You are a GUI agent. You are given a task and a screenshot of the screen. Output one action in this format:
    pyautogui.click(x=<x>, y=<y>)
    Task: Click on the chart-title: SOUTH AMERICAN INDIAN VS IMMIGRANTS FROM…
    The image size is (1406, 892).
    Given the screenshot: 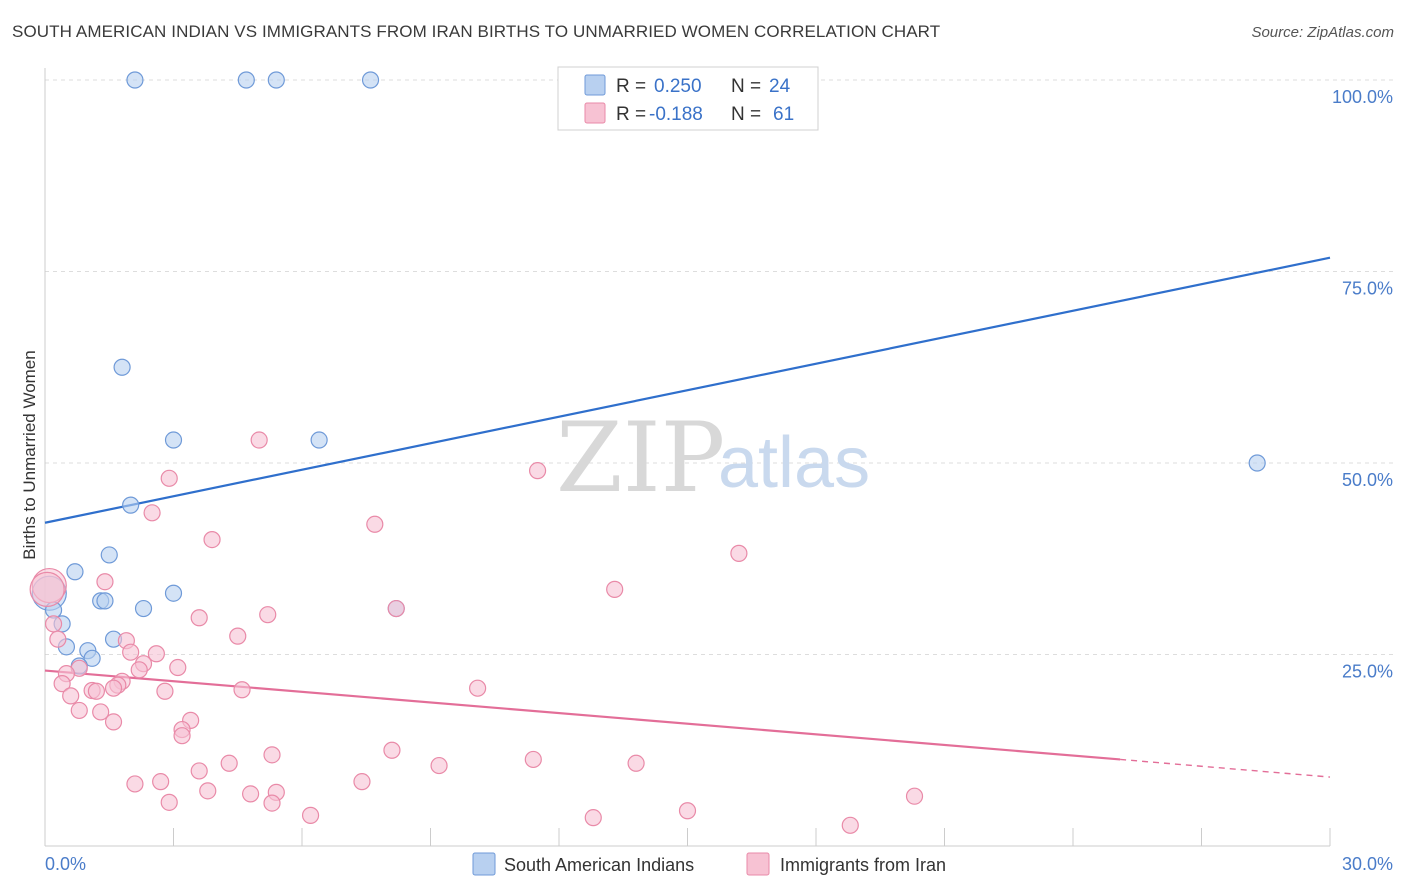 What is the action you would take?
    pyautogui.click(x=476, y=31)
    